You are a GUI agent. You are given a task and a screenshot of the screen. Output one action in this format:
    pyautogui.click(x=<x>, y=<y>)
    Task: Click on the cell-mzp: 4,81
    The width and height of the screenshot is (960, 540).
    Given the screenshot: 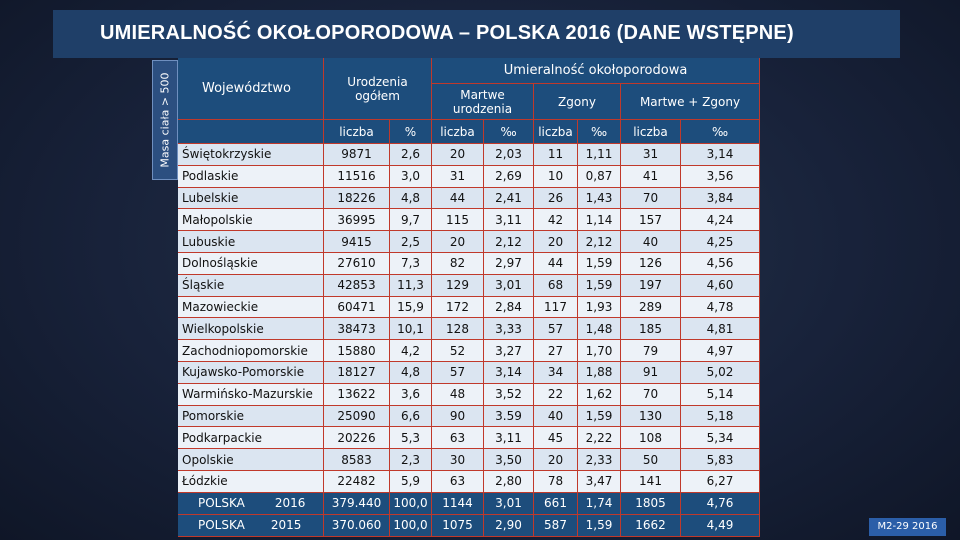 What is the action you would take?
    pyautogui.click(x=721, y=329)
    